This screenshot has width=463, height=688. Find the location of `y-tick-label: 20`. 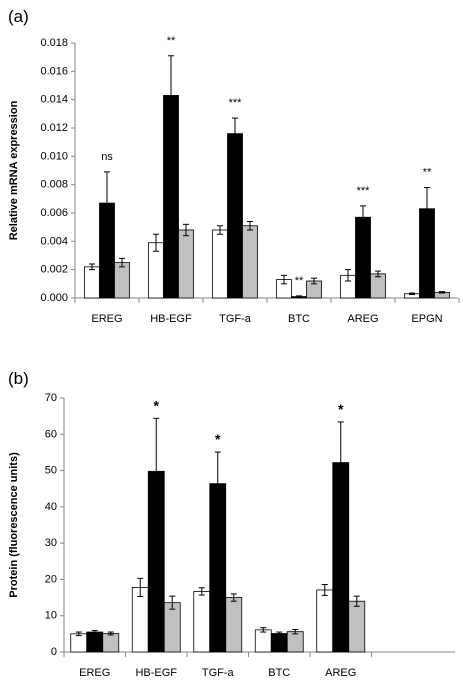

y-tick-label: 20 is located at coordinates (51, 579).